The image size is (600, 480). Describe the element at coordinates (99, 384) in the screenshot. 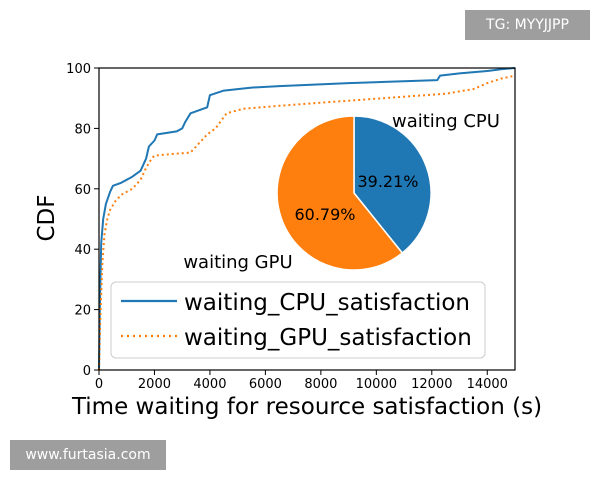

I see `x-tick-label: 0` at that location.